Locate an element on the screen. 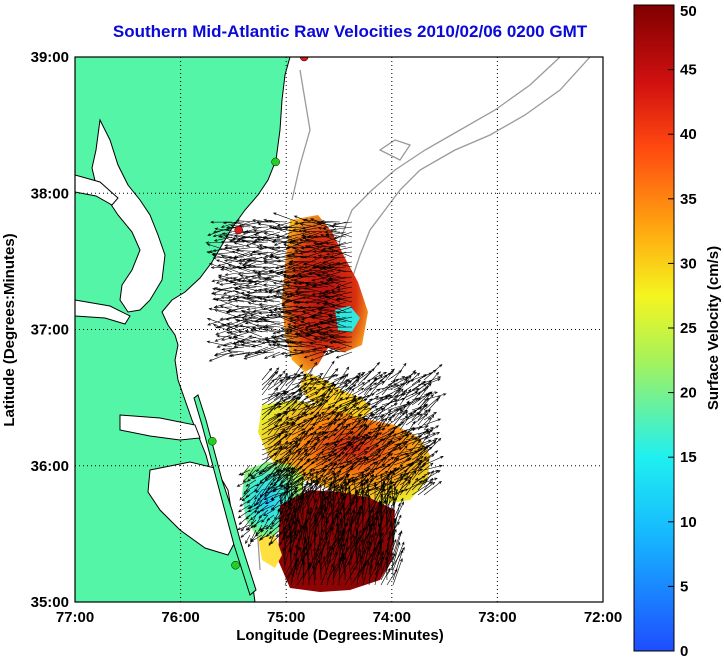 The width and height of the screenshot is (724, 659). y-tick-label: 35:00 is located at coordinates (50, 602).